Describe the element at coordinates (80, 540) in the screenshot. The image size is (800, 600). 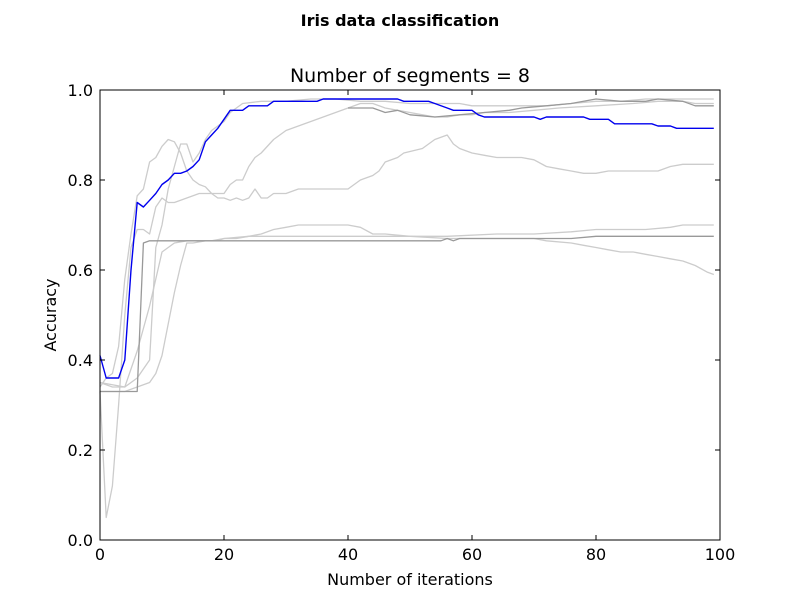
I see `y-tick-label: 0.0` at that location.